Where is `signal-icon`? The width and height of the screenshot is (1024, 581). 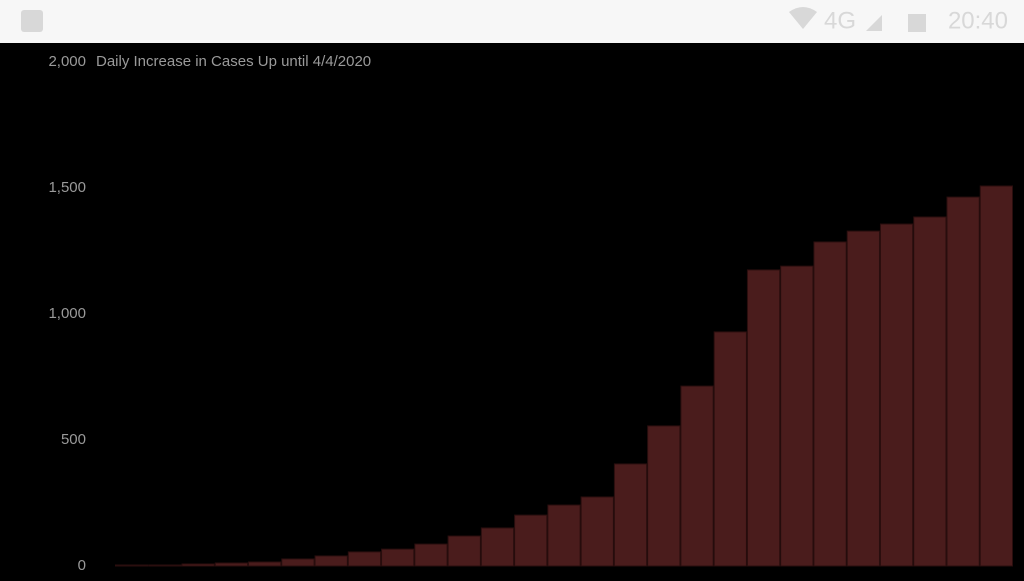 signal-icon is located at coordinates (874, 23).